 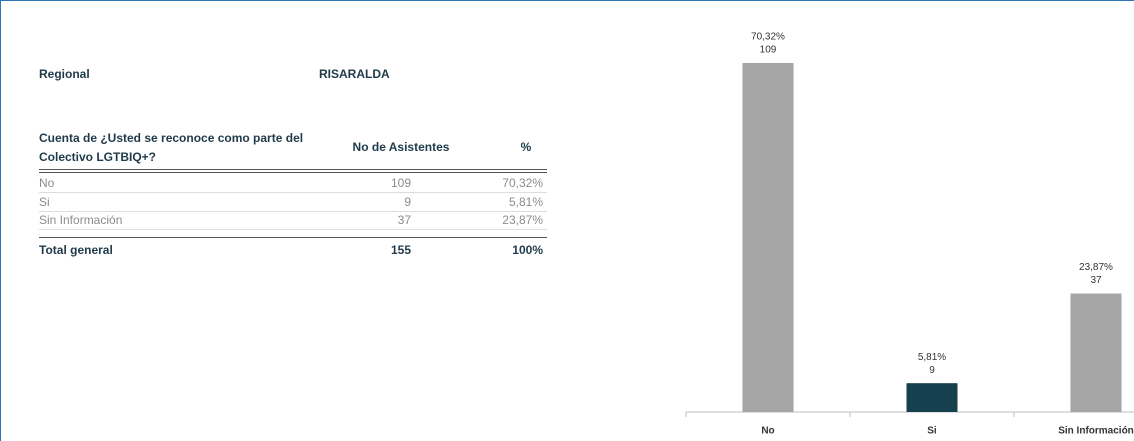 What do you see at coordinates (81, 220) in the screenshot?
I see `row-label: Sin Información` at bounding box center [81, 220].